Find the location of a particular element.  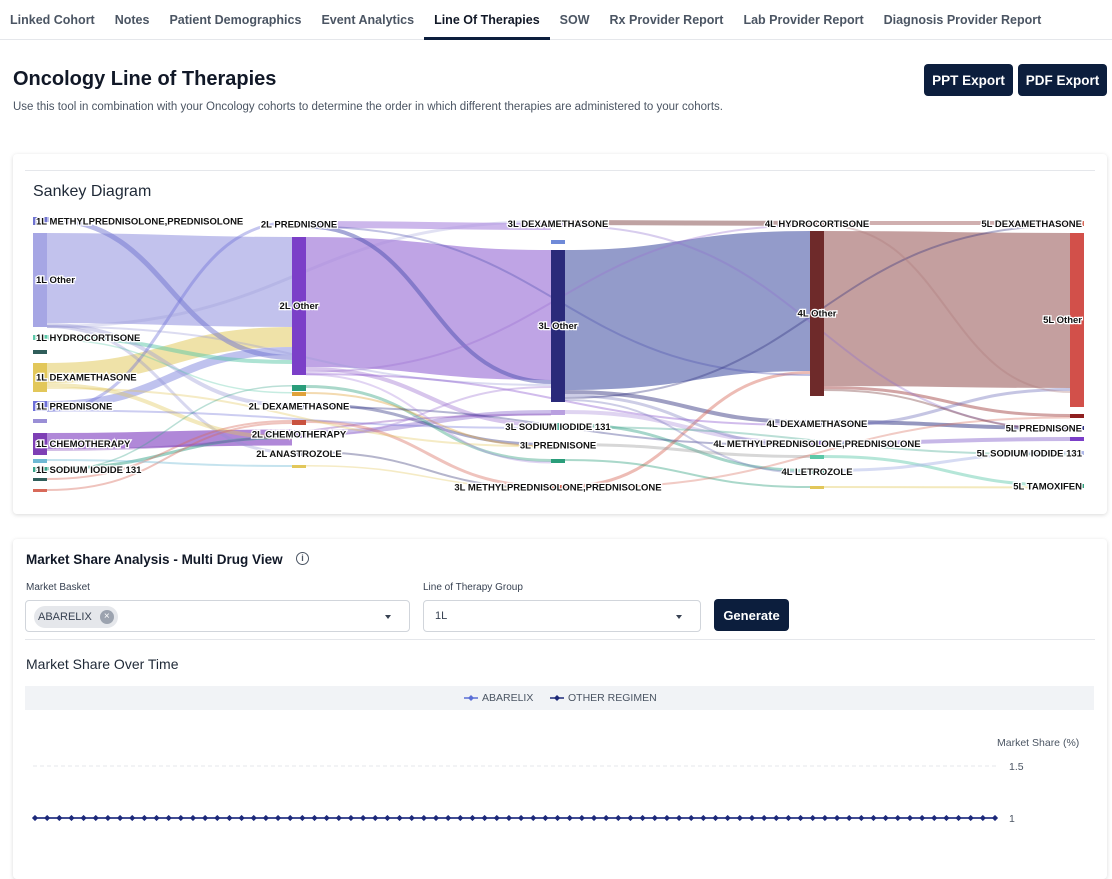

tab-diagnosis-provider-report: Diagnosis Provider Report is located at coordinates (962, 20).